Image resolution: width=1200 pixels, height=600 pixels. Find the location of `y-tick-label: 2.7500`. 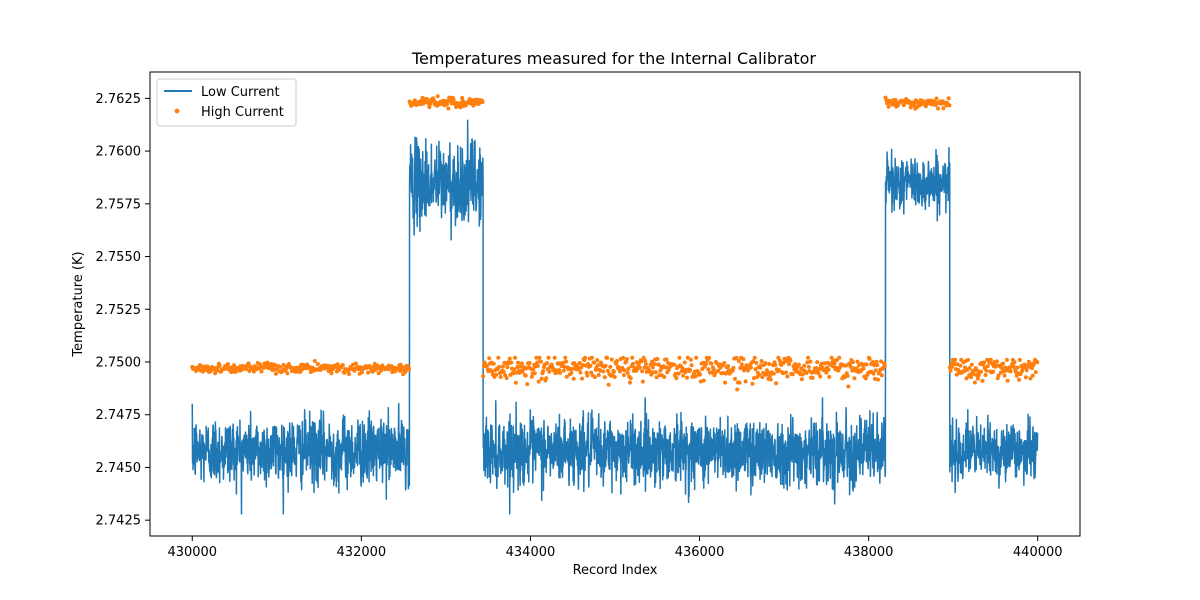

y-tick-label: 2.7500 is located at coordinates (119, 363).